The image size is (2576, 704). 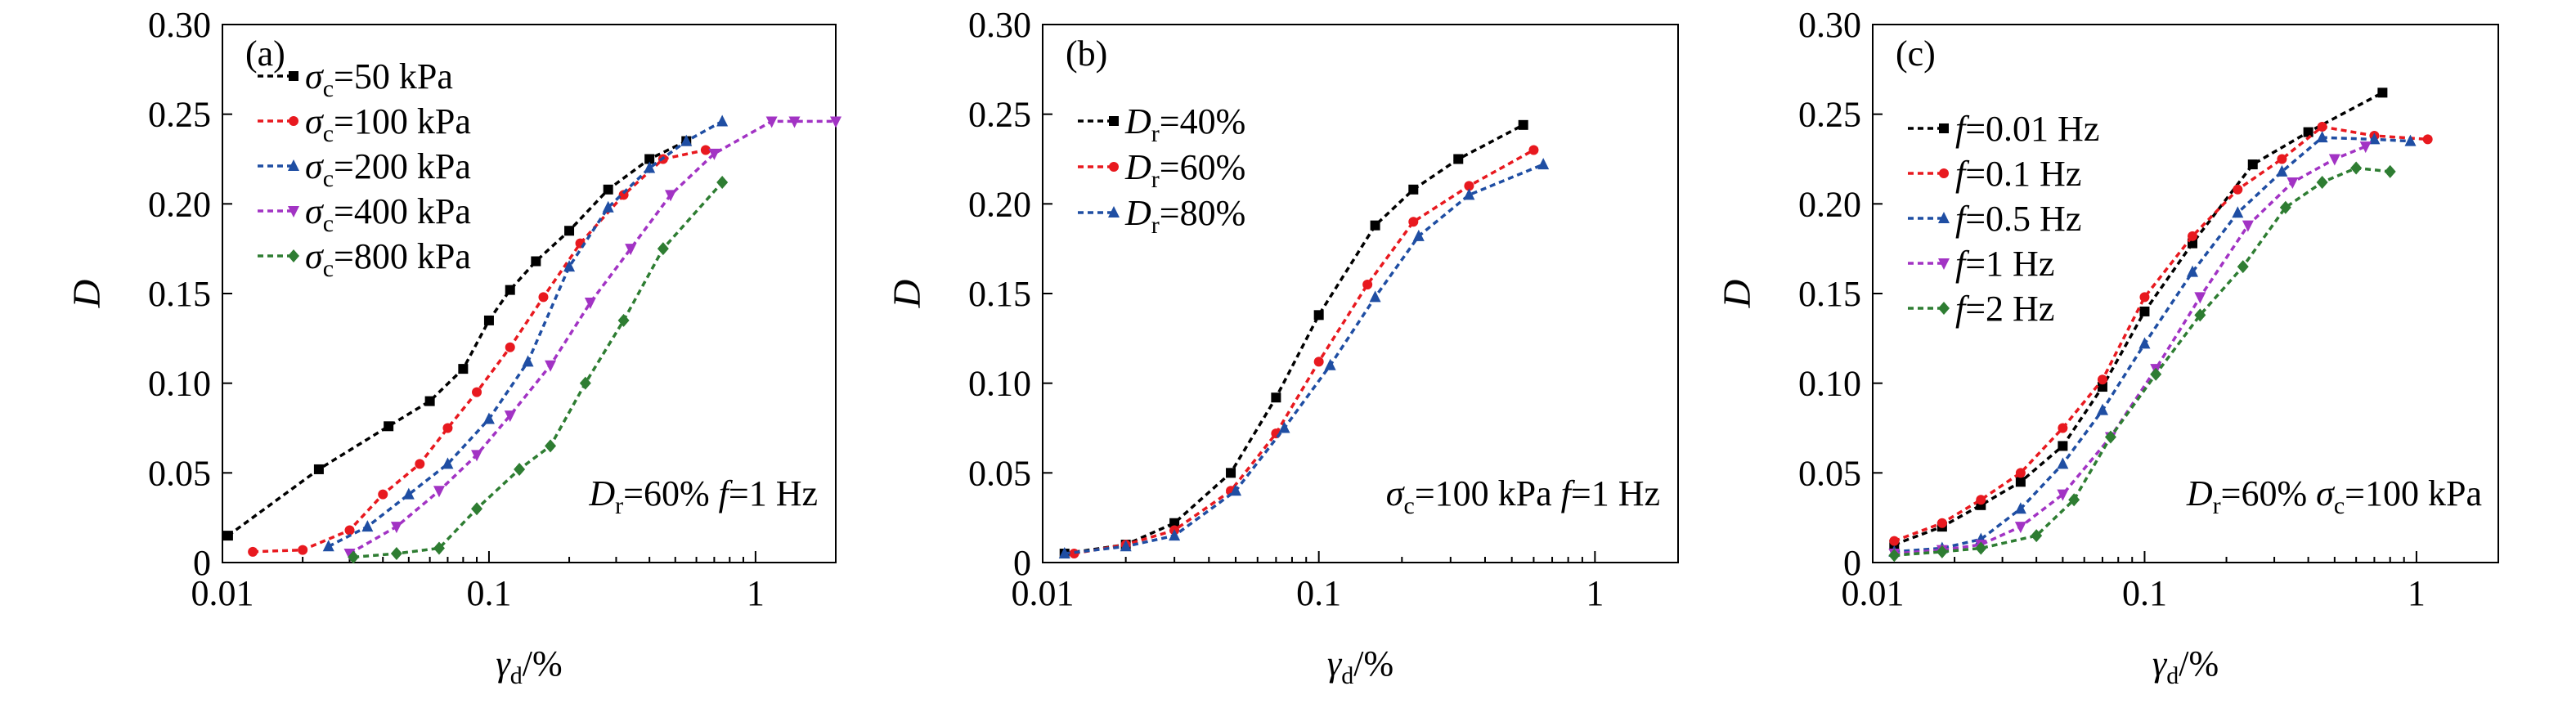 What do you see at coordinates (356, 79) in the screenshot?
I see `legend-entry: σc=50 kPa` at bounding box center [356, 79].